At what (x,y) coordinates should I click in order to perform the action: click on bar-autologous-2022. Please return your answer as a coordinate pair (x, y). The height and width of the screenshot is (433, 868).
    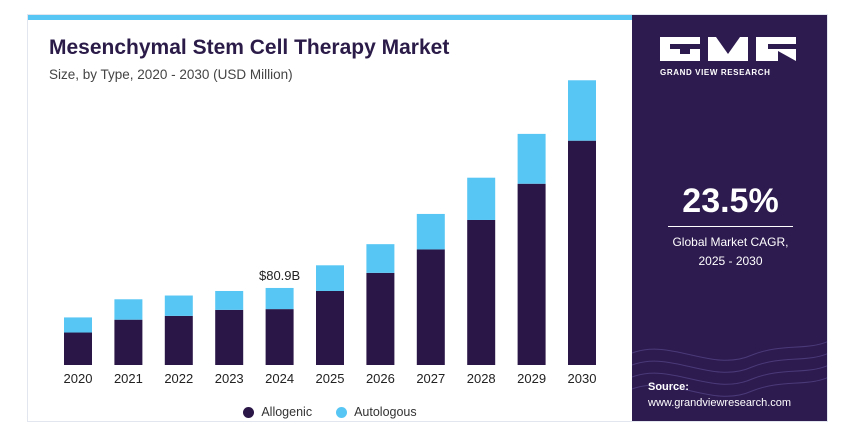
    Looking at the image, I should click on (178, 305).